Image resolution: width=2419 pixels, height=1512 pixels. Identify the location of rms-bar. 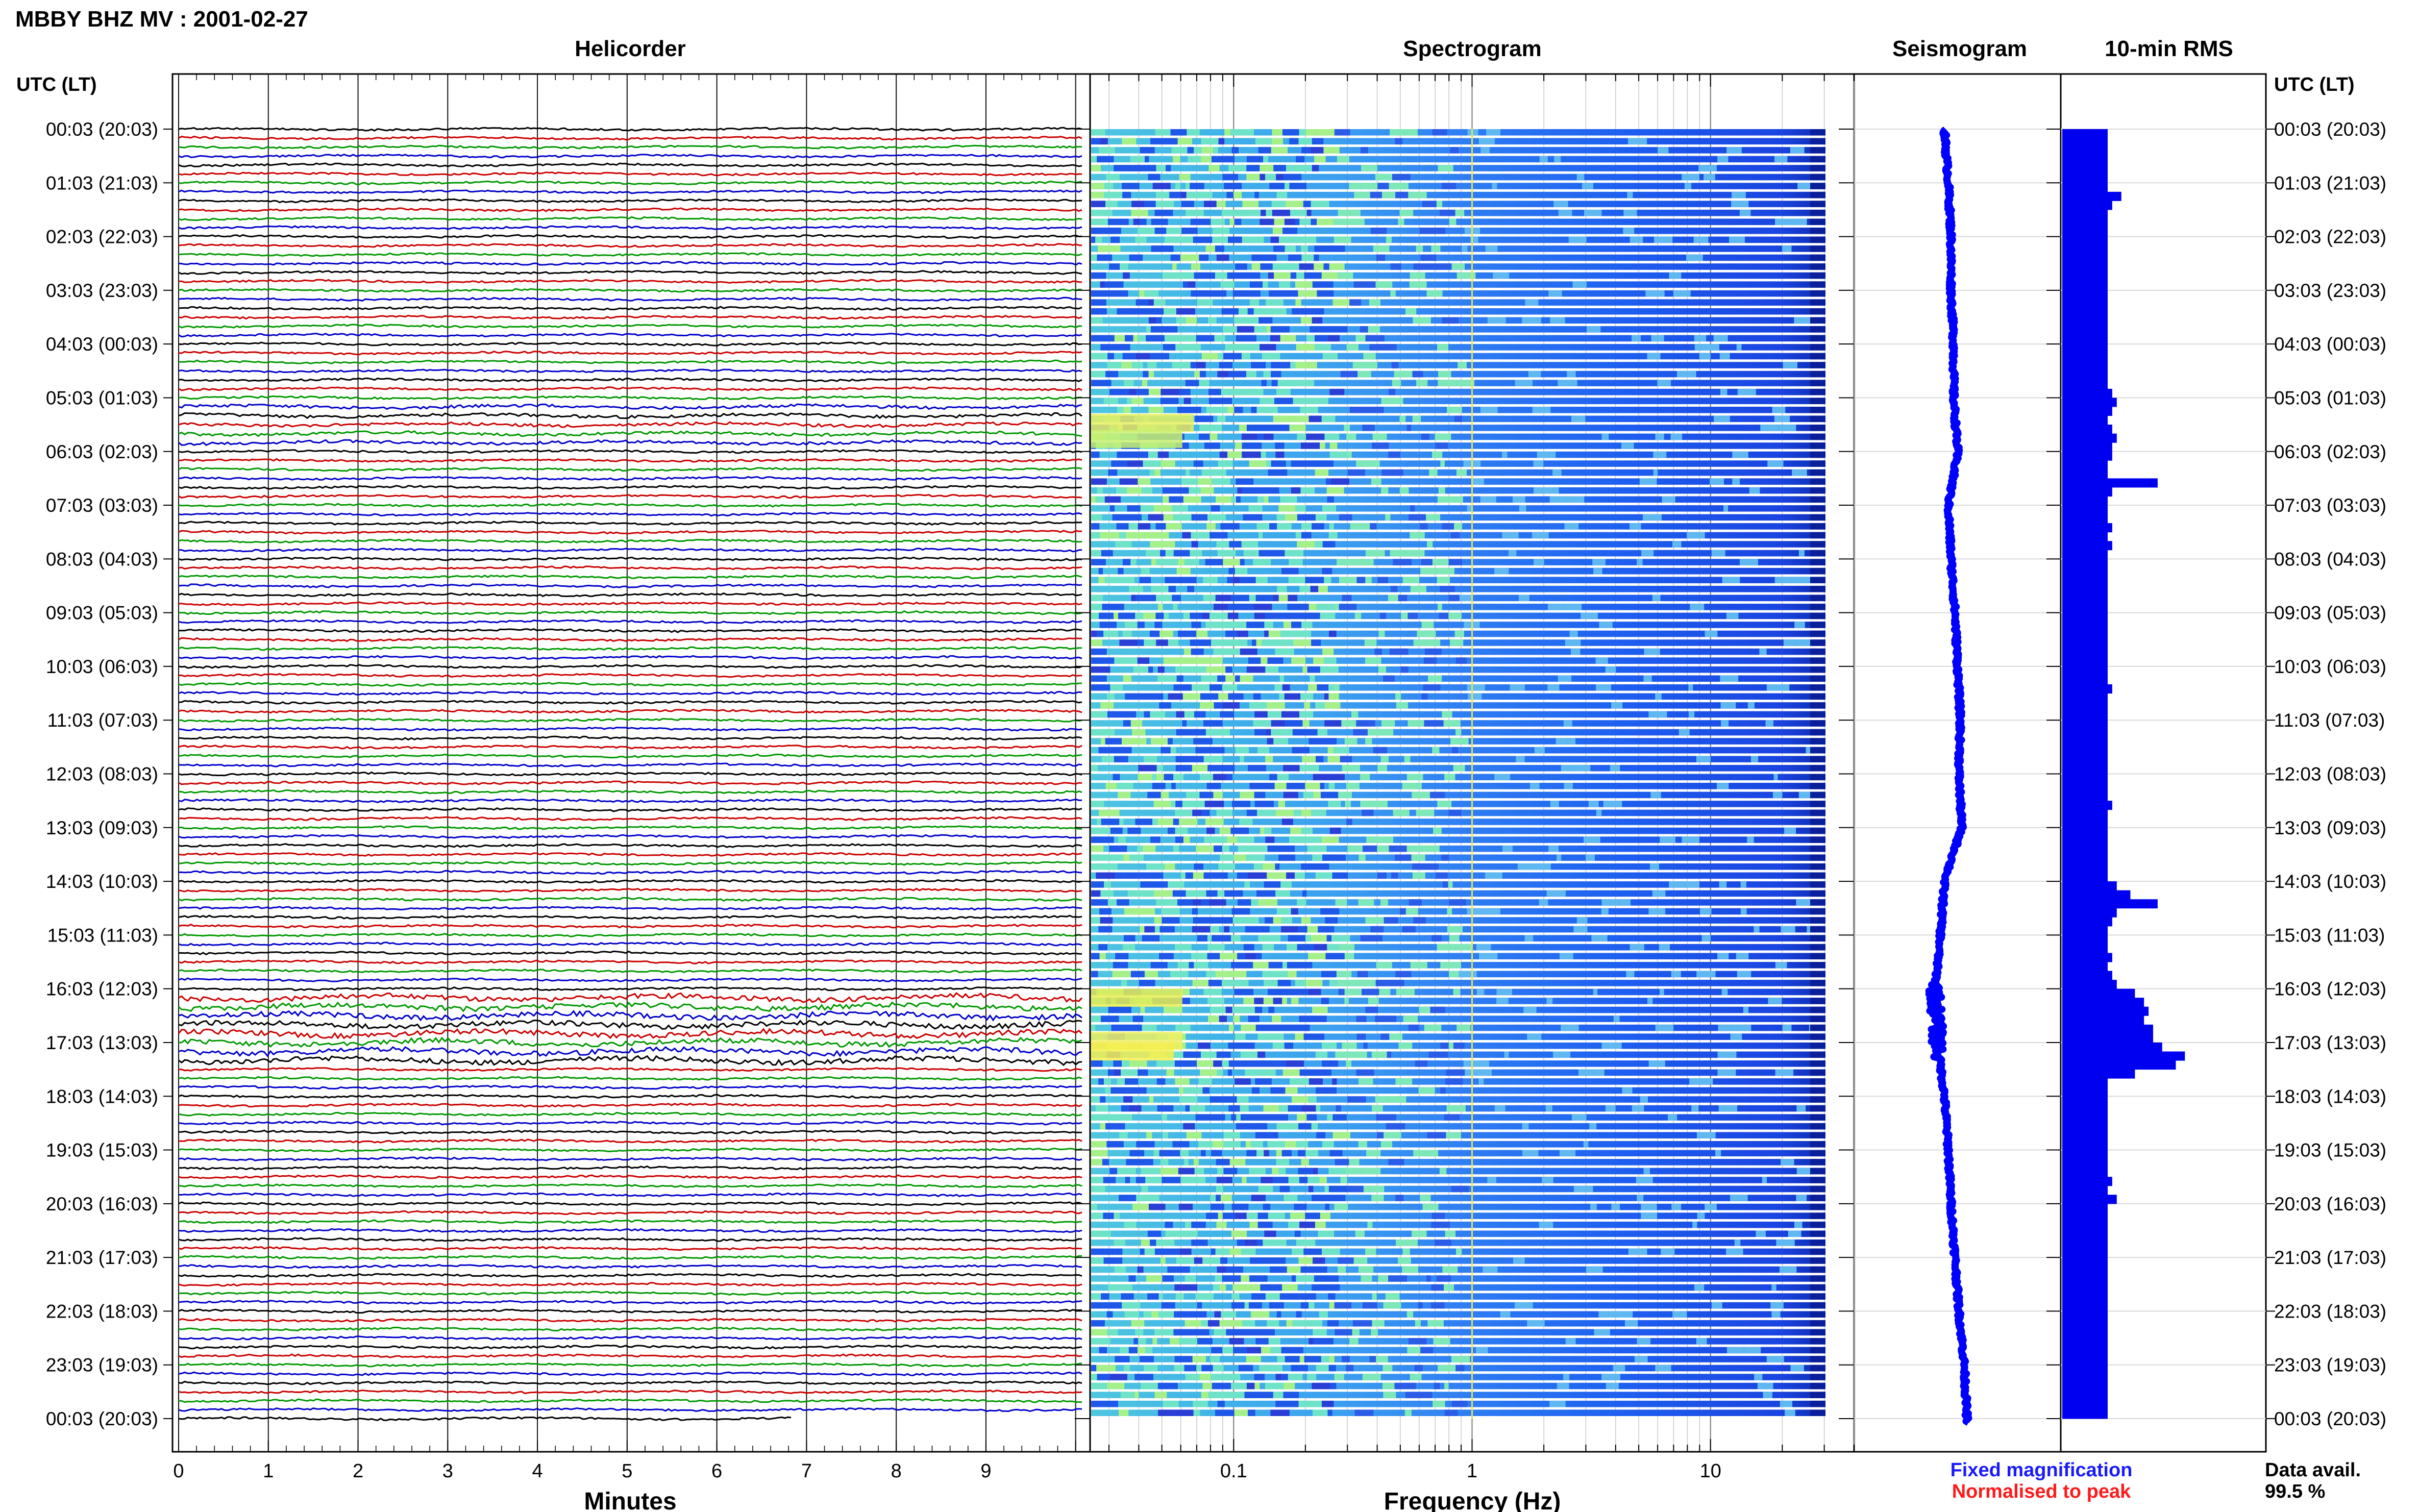
(2085, 1325).